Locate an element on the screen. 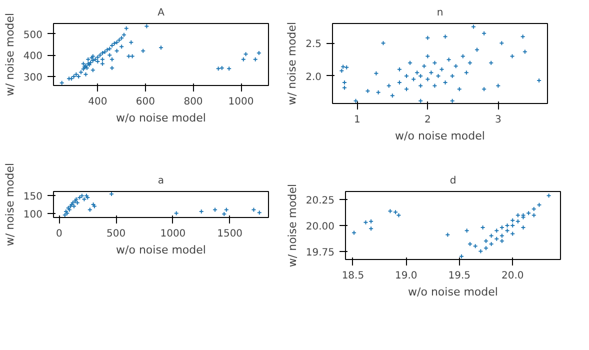 This screenshot has width=589, height=350. x-tick-label: 19.5 is located at coordinates (459, 276).